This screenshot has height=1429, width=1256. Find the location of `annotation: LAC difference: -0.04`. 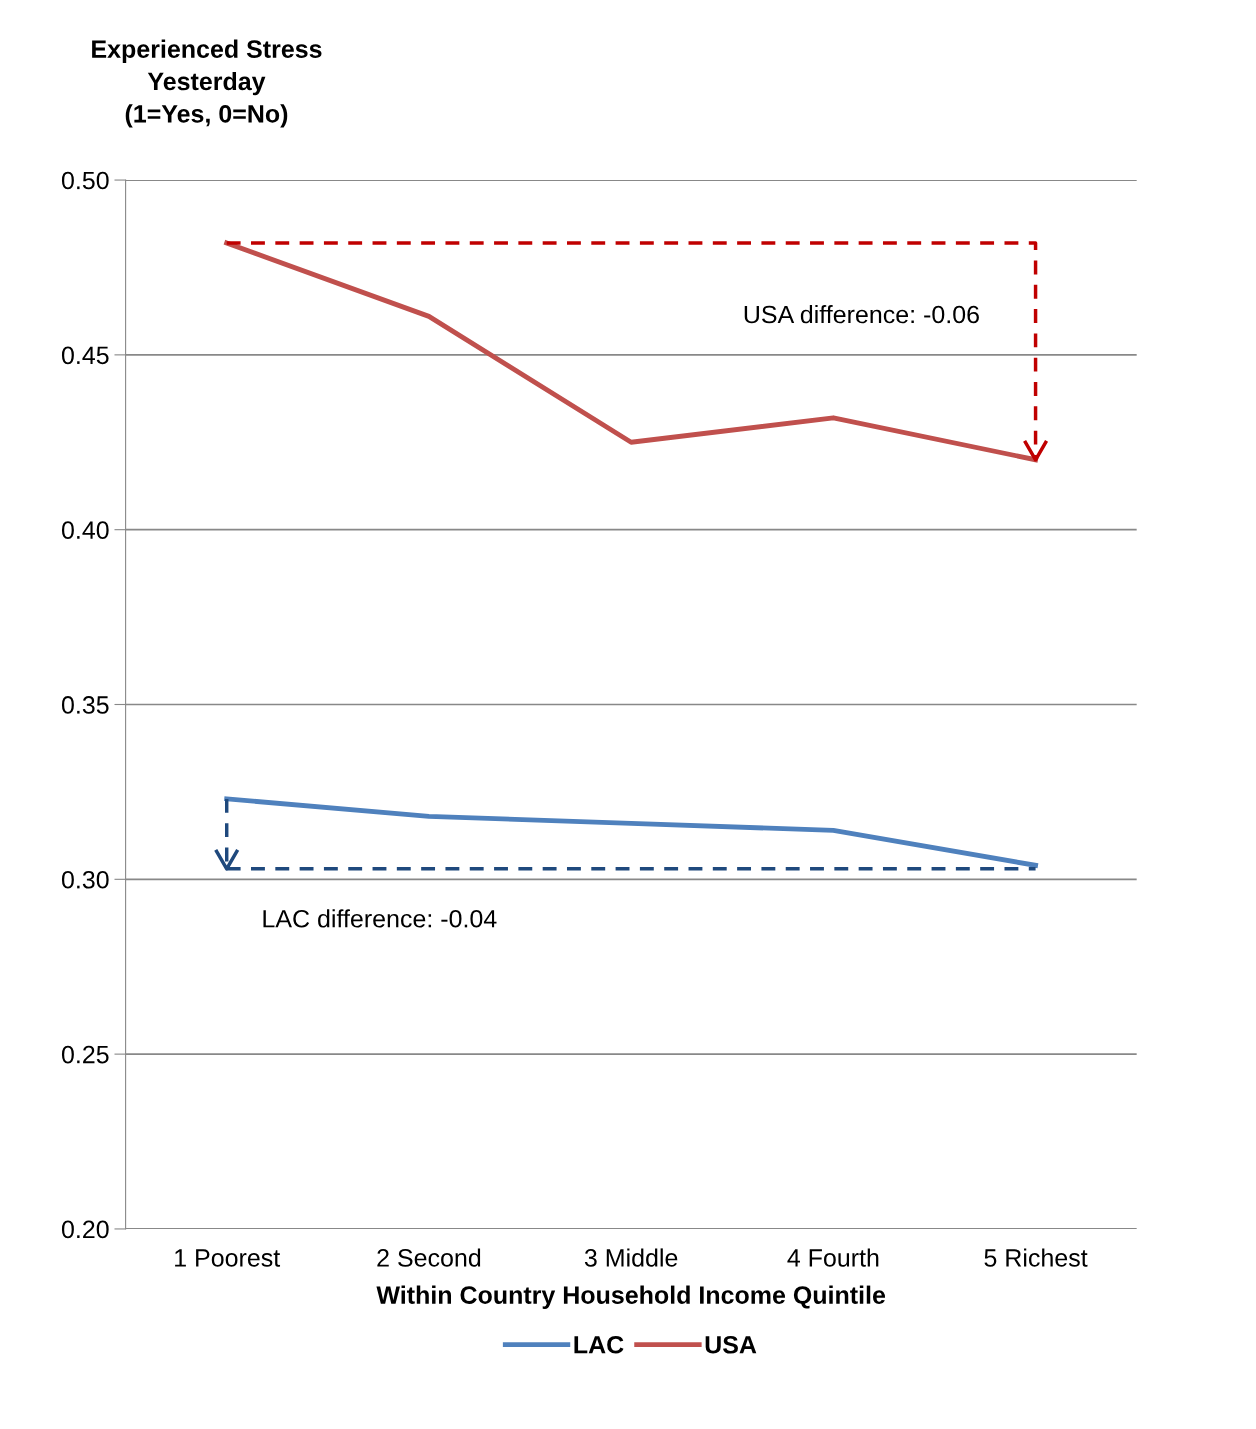

annotation: LAC difference: -0.04 is located at coordinates (380, 918).